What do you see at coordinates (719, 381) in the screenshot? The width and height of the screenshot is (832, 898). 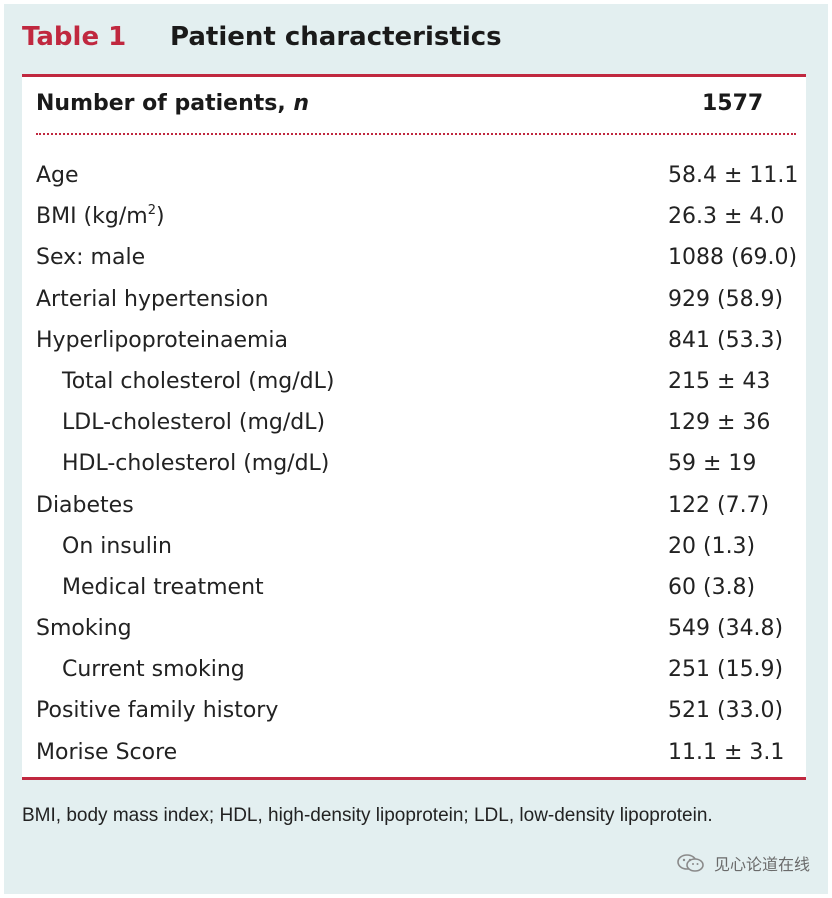 I see `row-value: 215 ± 43` at bounding box center [719, 381].